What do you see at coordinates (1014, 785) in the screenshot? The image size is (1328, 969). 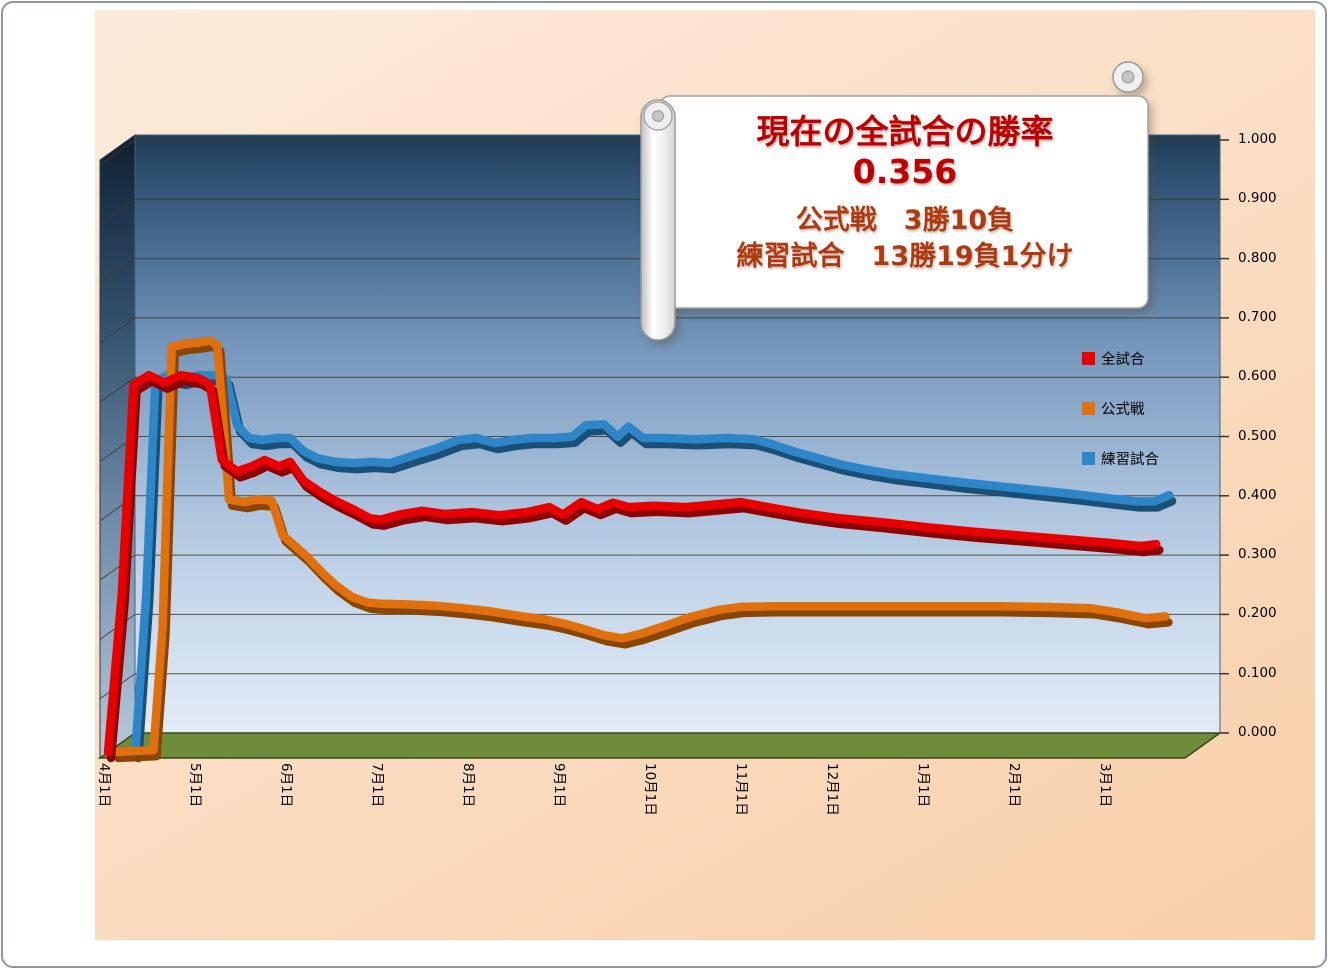 I see `x-axis-label: 2月1日` at bounding box center [1014, 785].